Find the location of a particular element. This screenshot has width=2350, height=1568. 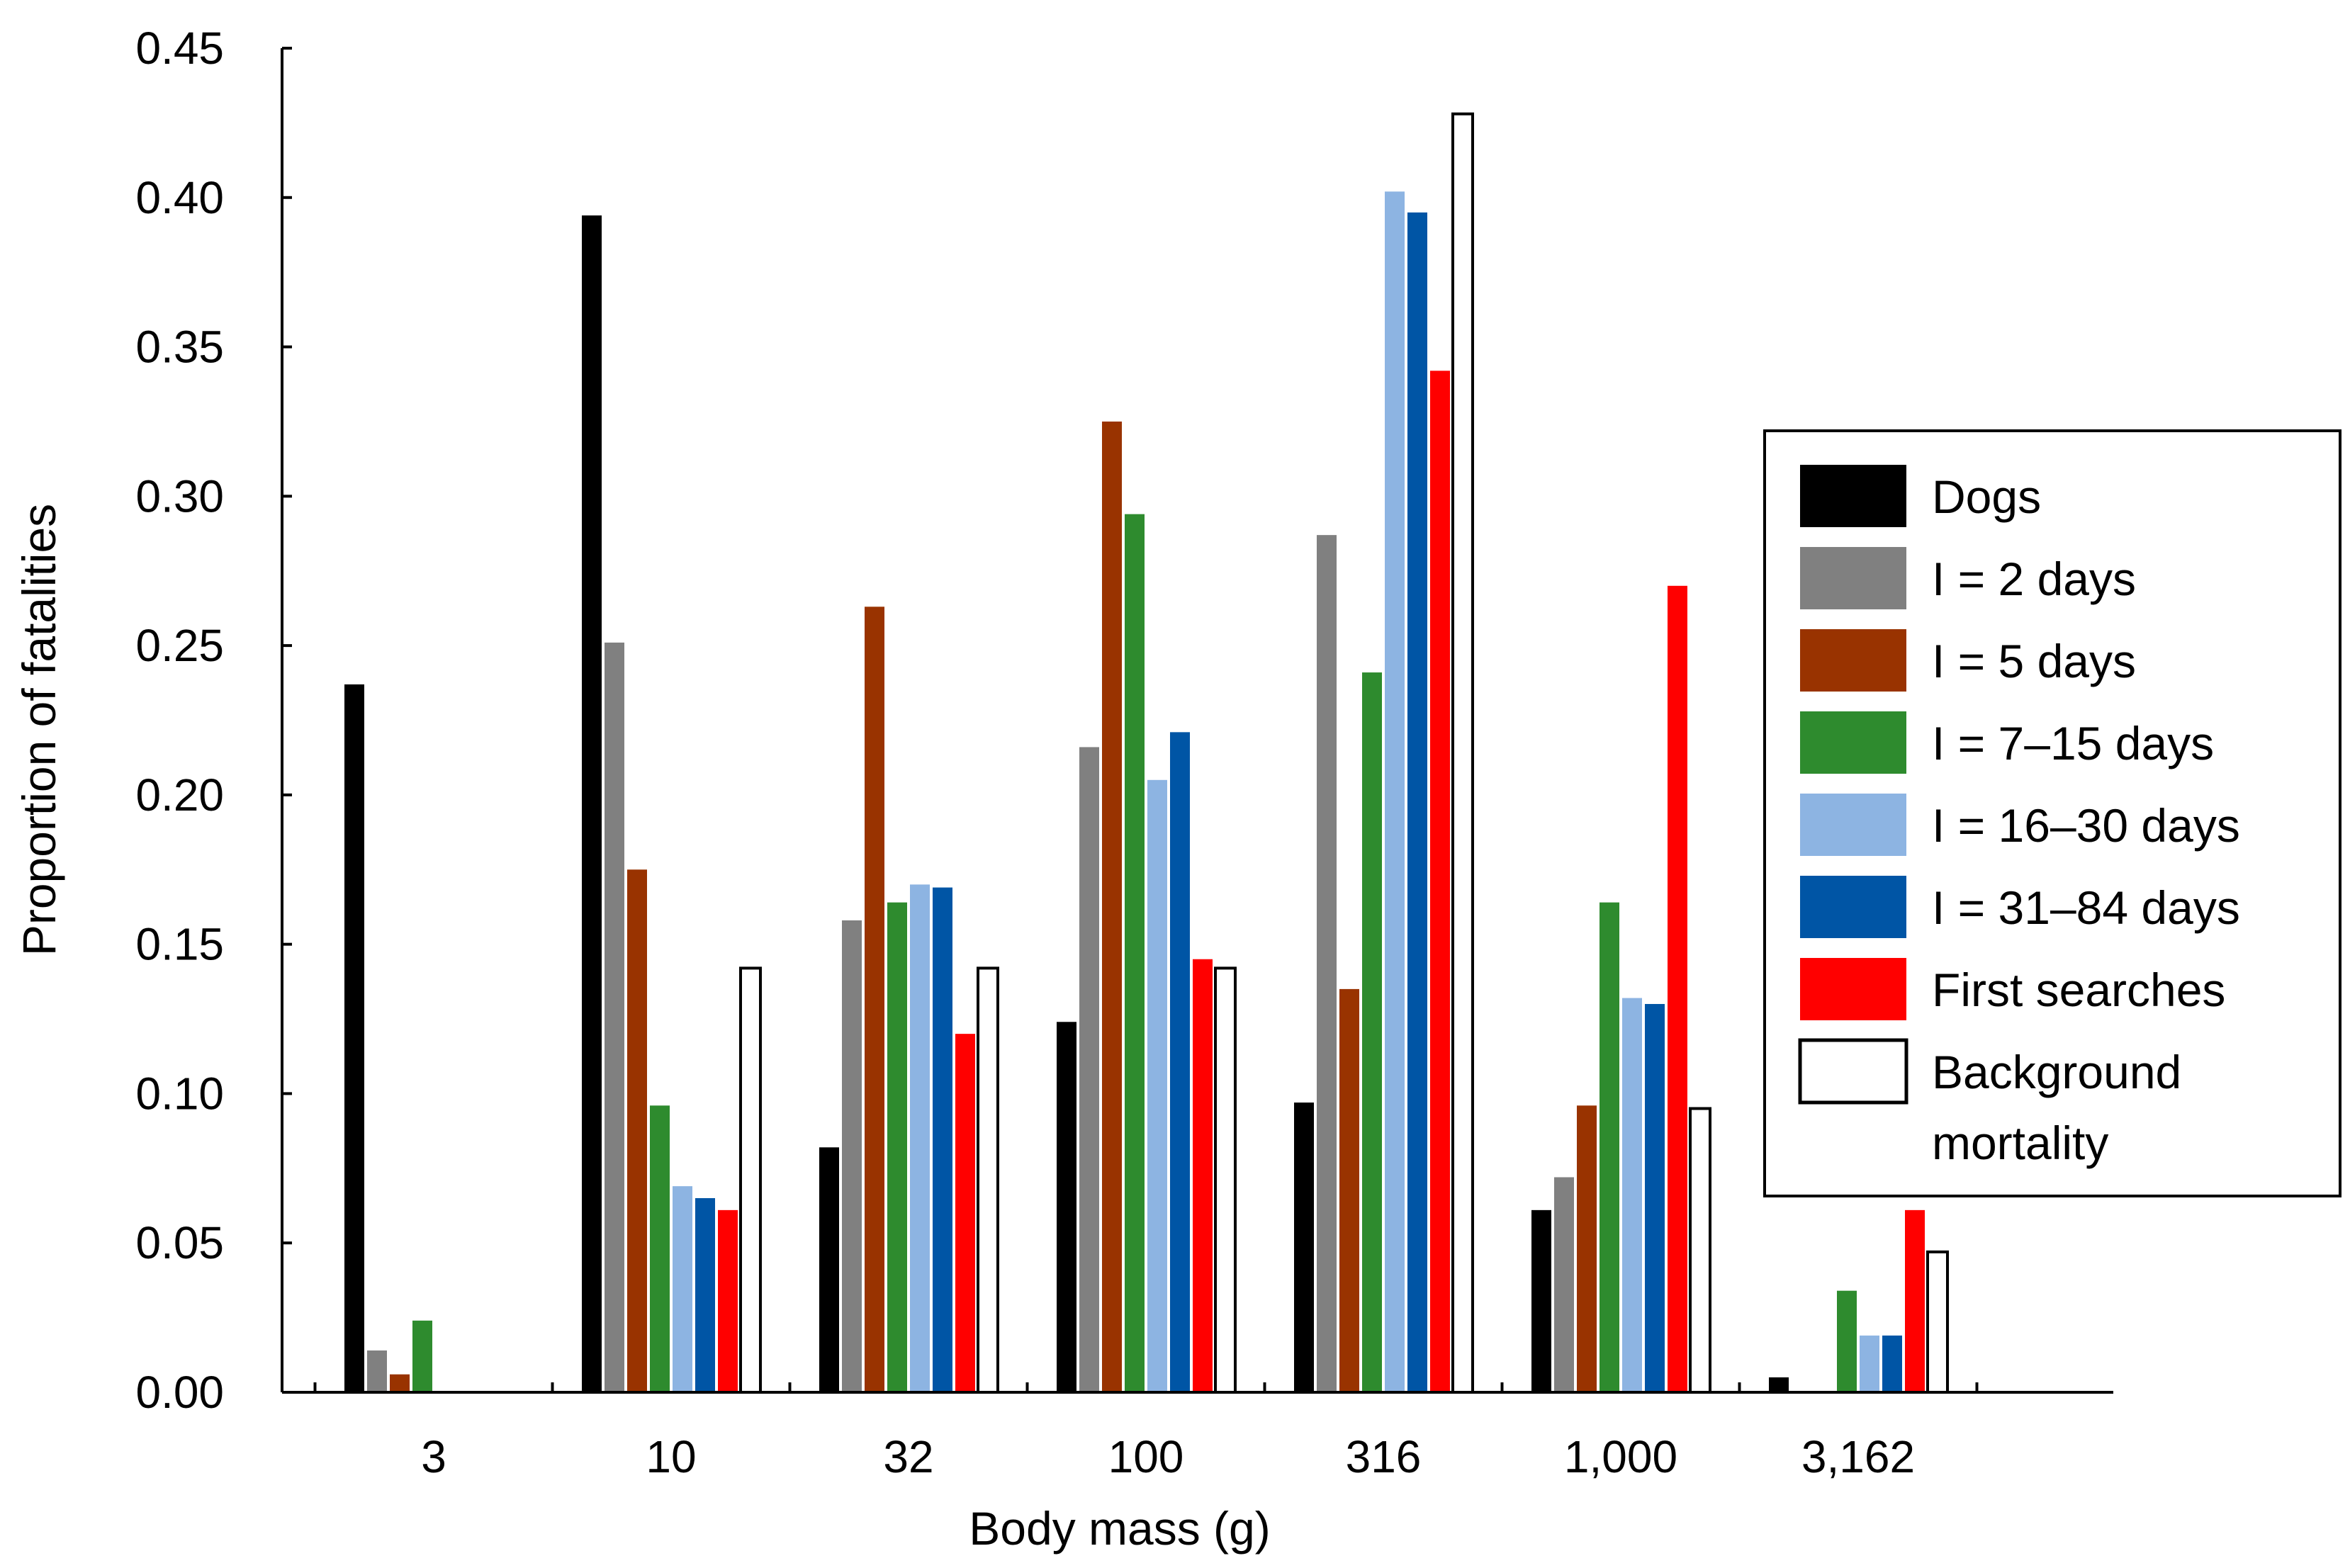

legend-label-line2: mortality is located at coordinates (2020, 1143).